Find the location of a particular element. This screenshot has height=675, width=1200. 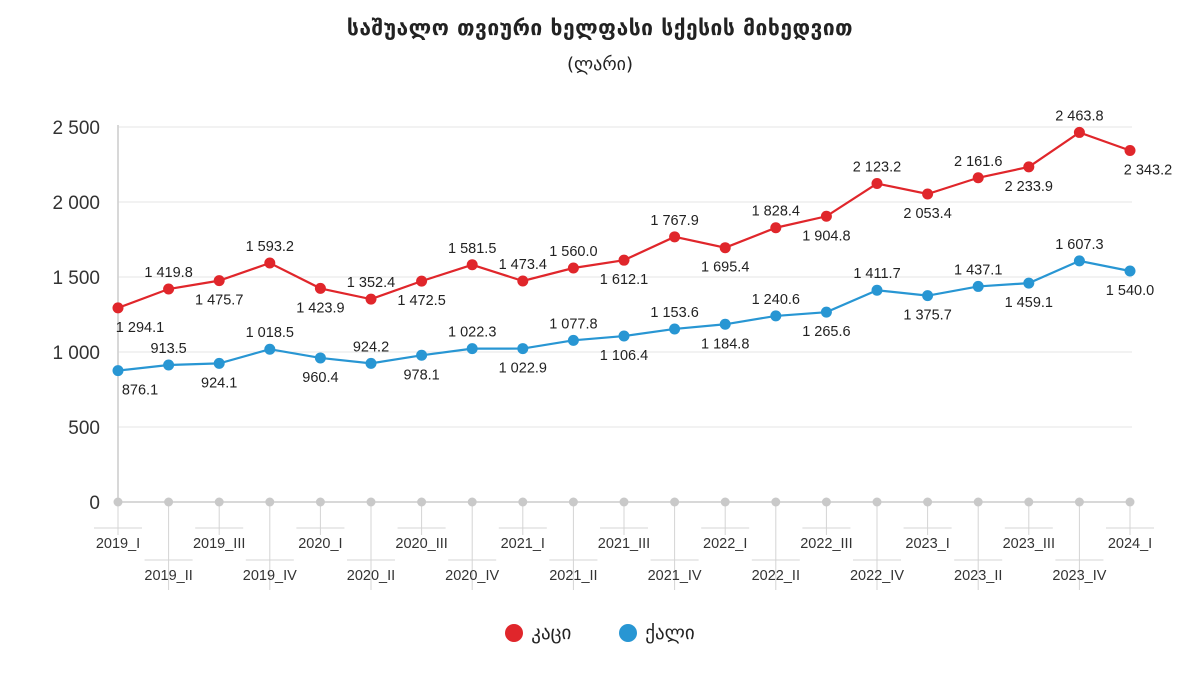

data-label-0: 1 423.9 is located at coordinates (320, 308).